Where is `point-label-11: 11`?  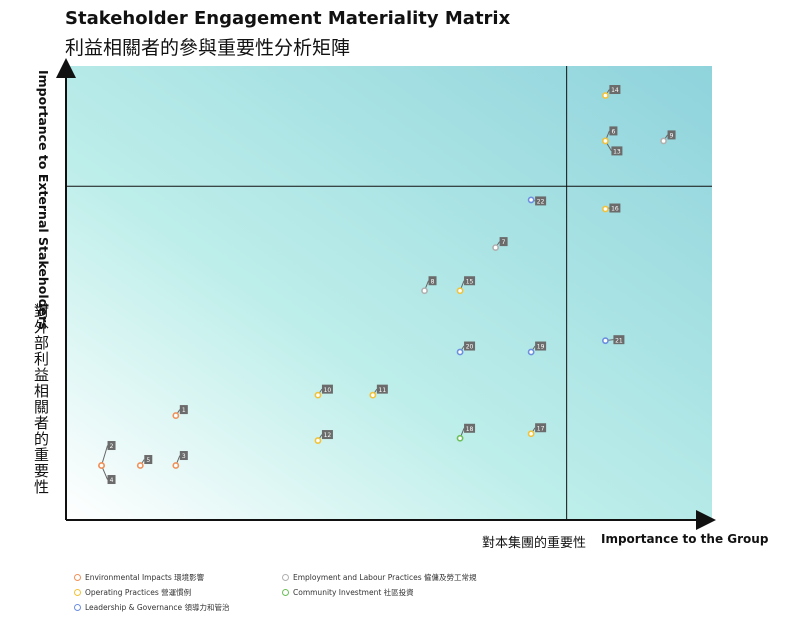 point-label-11: 11 is located at coordinates (383, 390).